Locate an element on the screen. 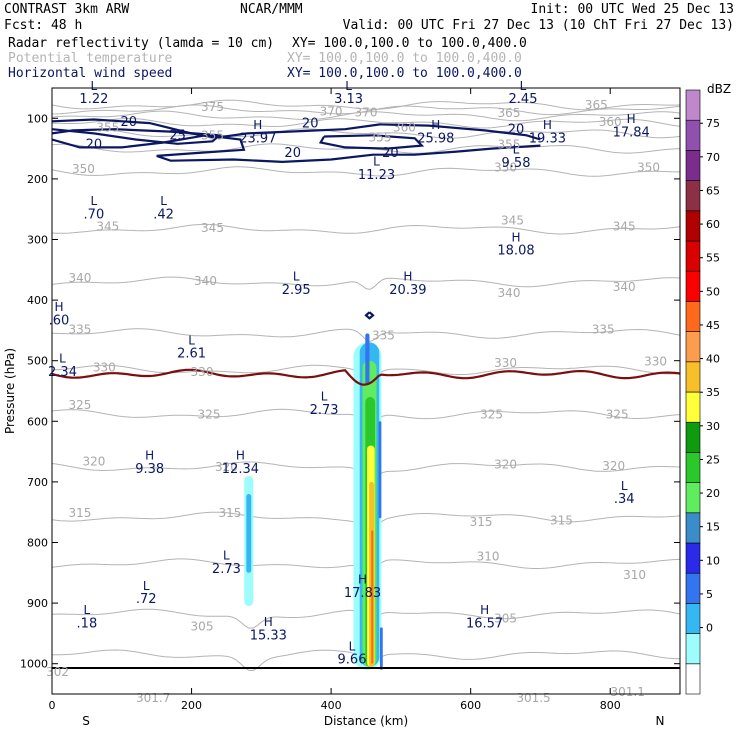 The width and height of the screenshot is (740, 740). header-title: CONTRAST 3km ARW is located at coordinates (66, 9).